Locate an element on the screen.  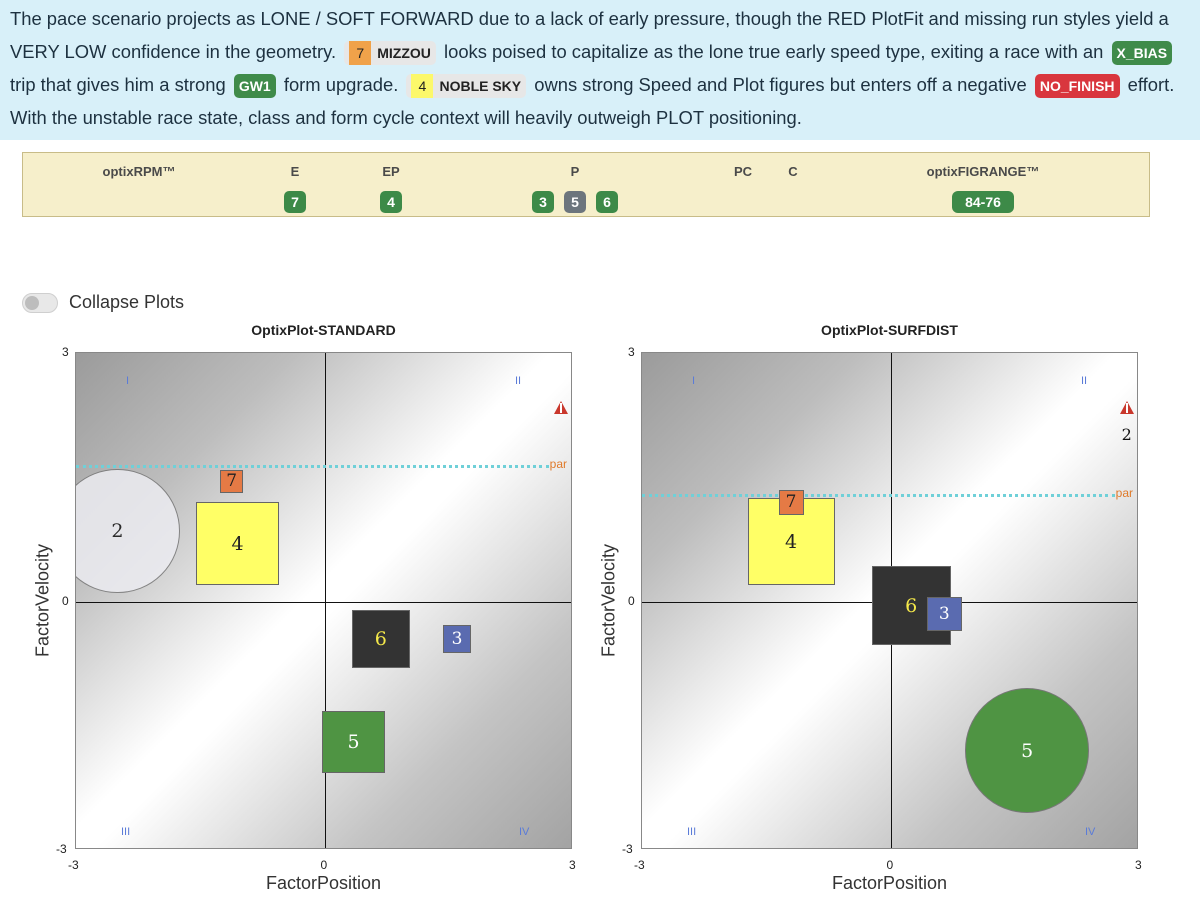
trip-tag-x-bias: X_BIAS is located at coordinates (1142, 53).